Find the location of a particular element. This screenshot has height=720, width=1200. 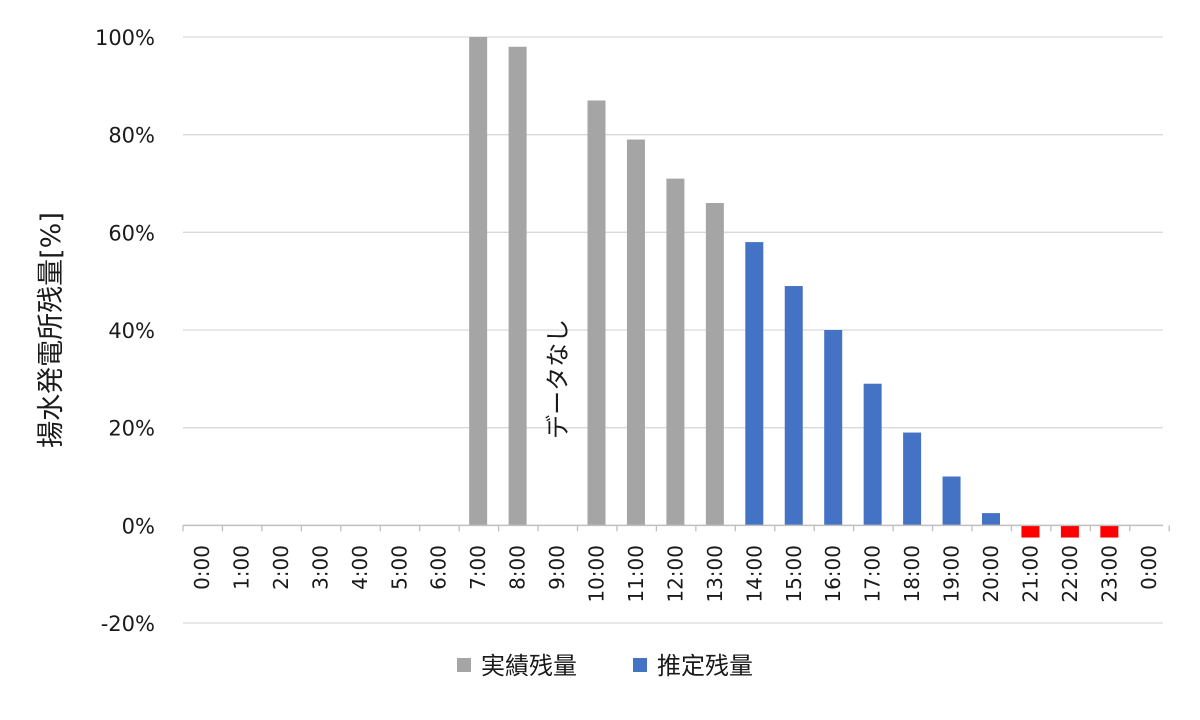

x-tick-label: 21:00 is located at coordinates (1030, 574).